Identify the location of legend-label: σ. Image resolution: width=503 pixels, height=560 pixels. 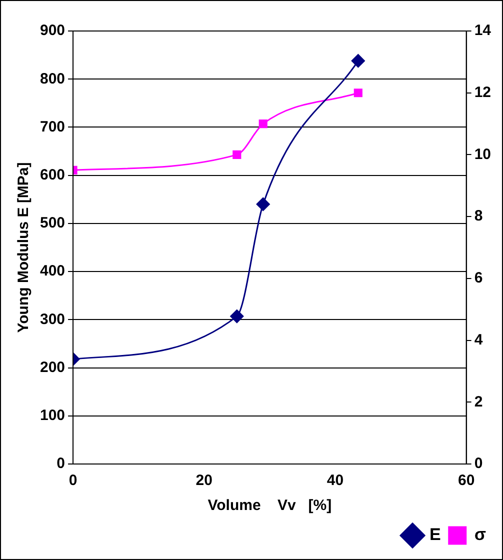
(480, 534).